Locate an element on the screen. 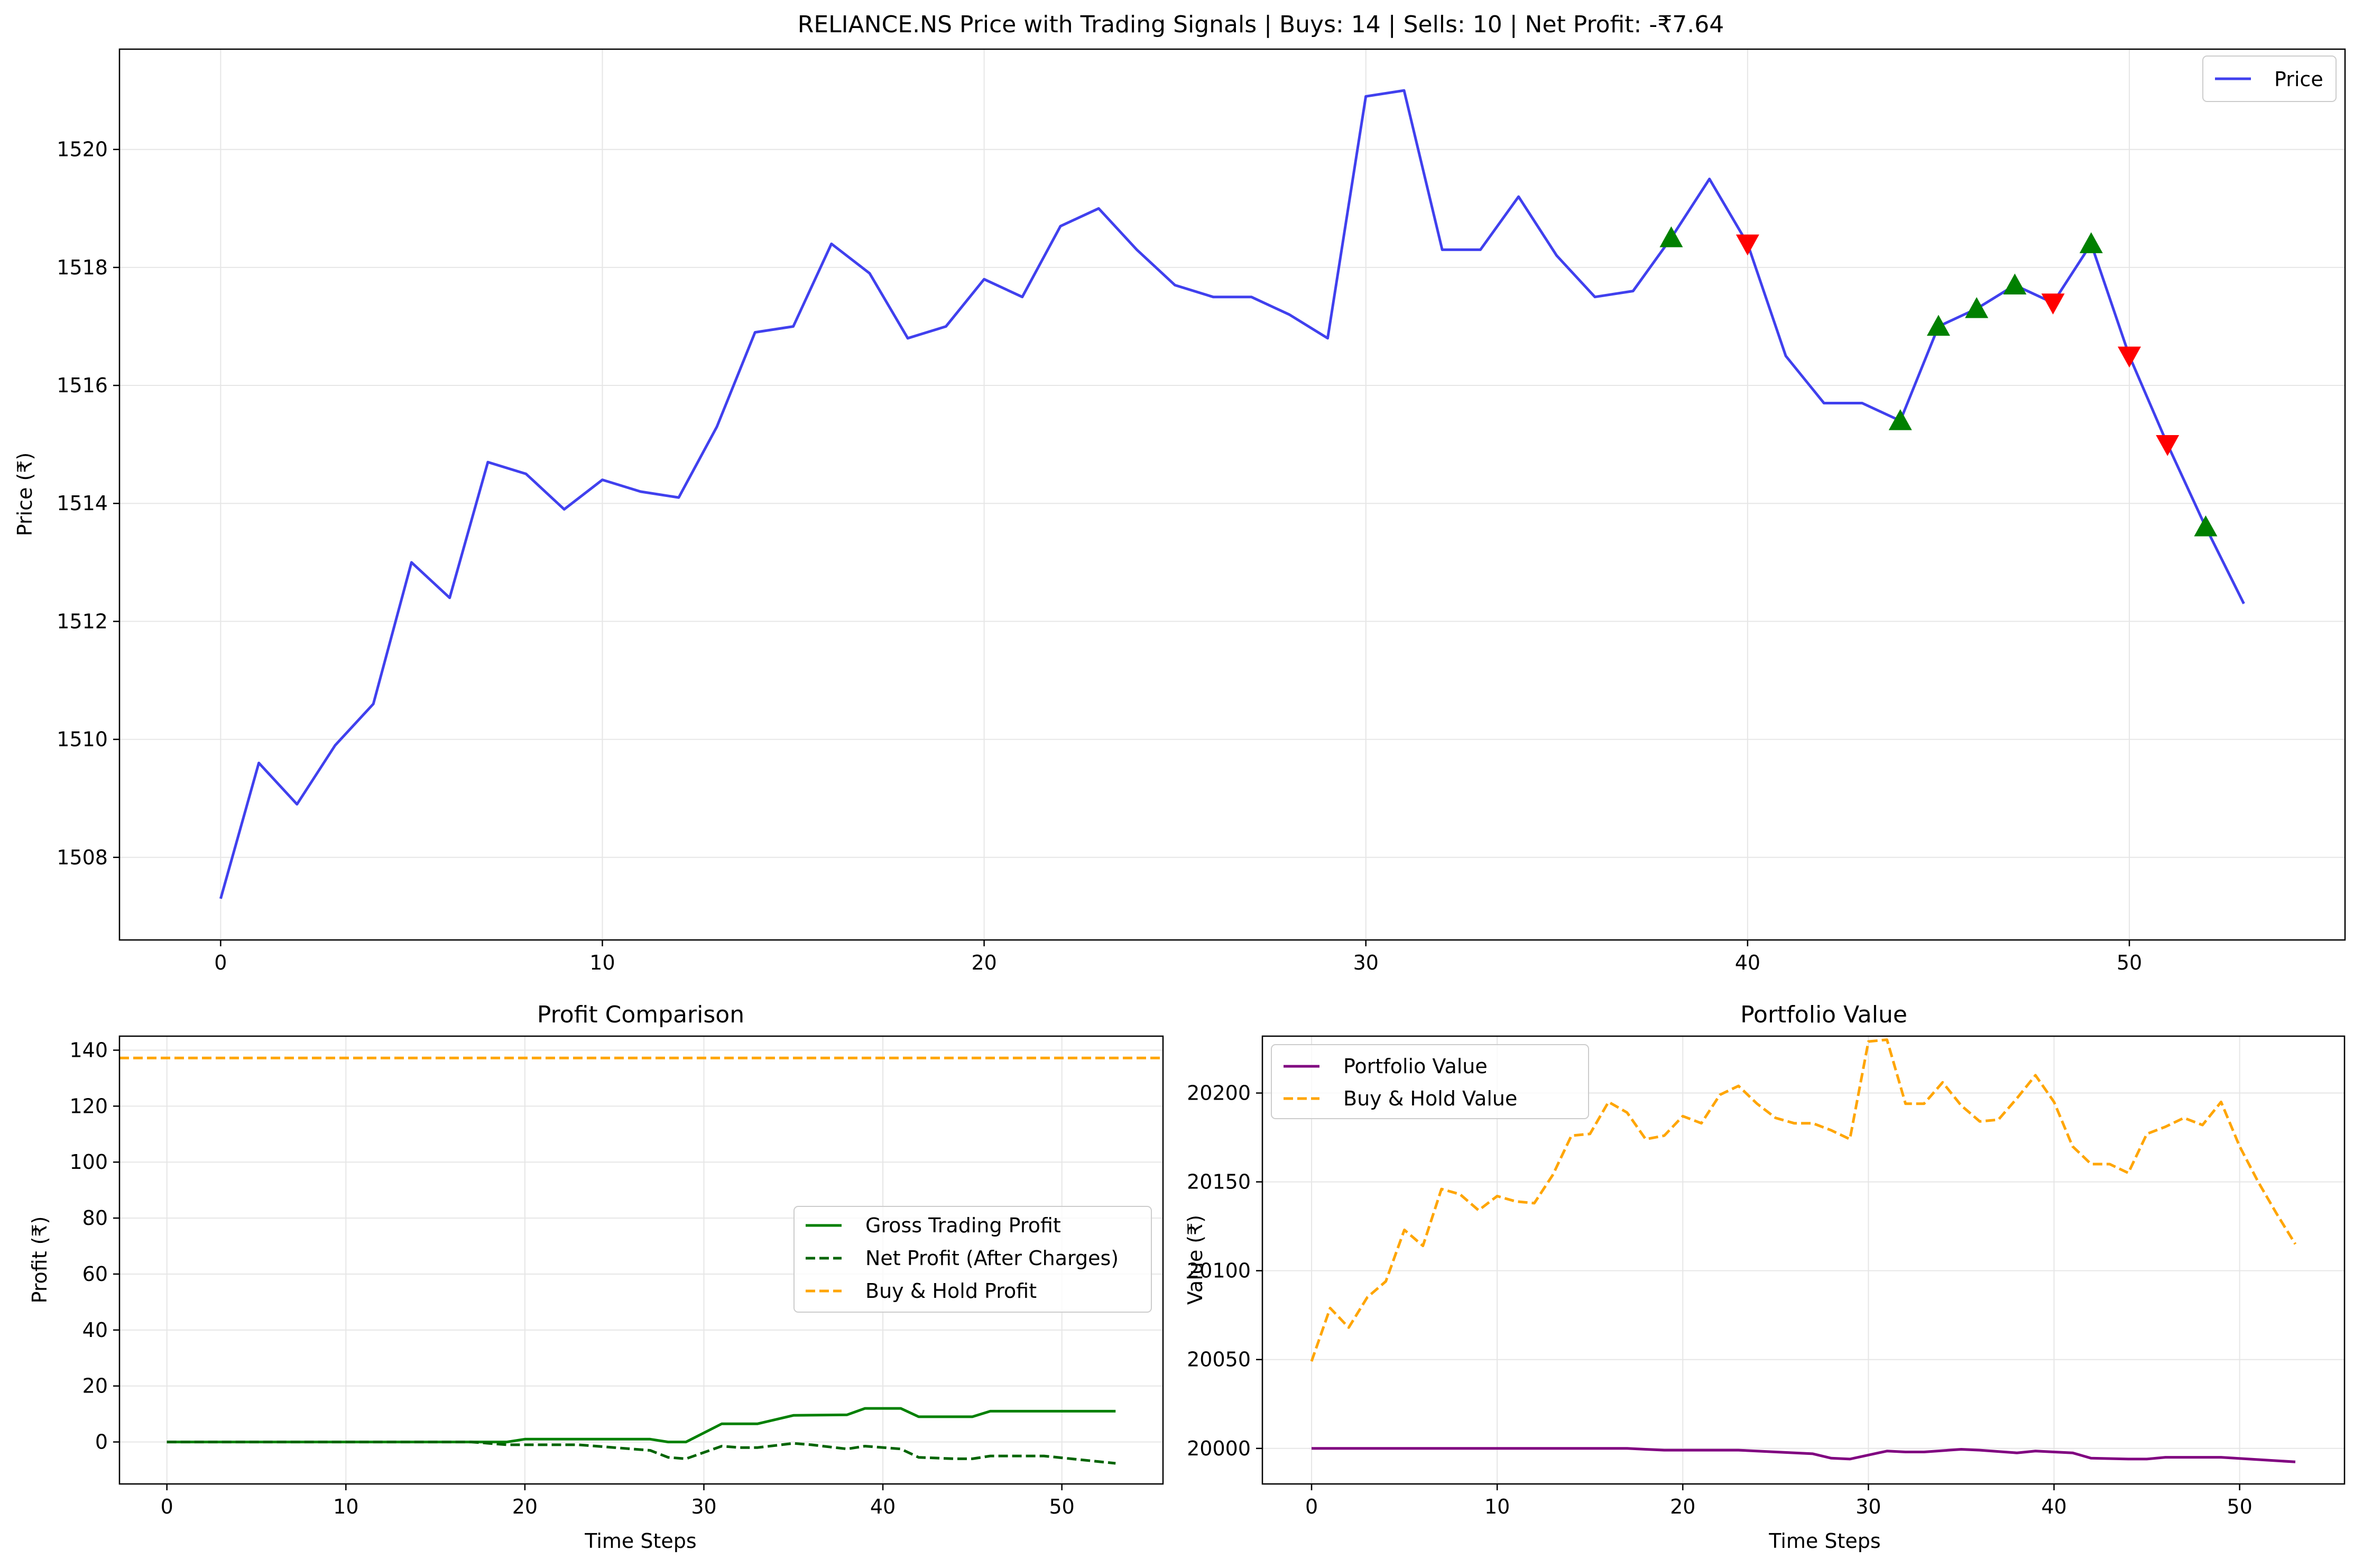 The width and height of the screenshot is (2363, 1568). portfolio-series-1-line is located at coordinates (1803, 1200).